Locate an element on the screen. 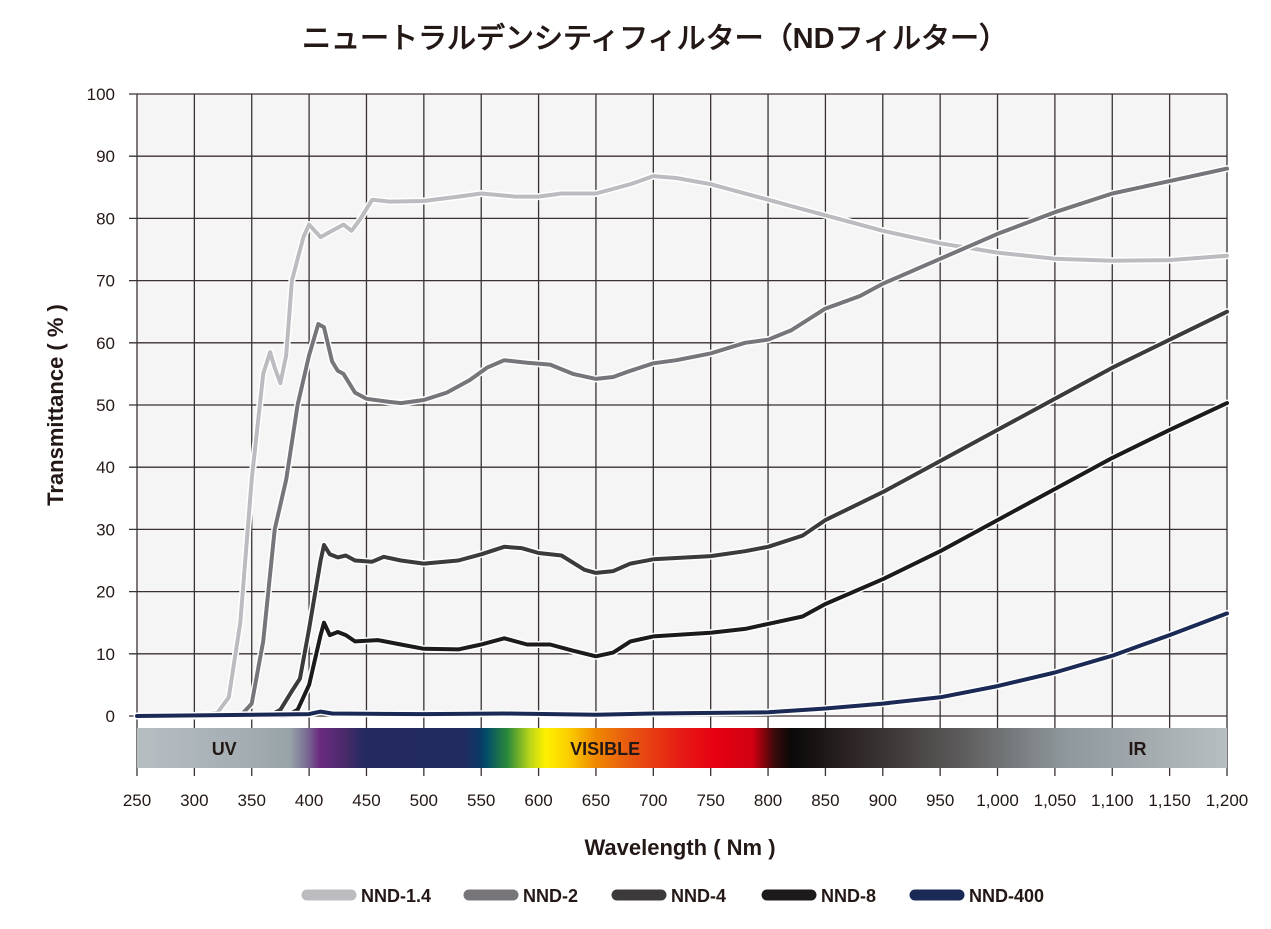 Image resolution: width=1271 pixels, height=929 pixels. spectrum-label: IR is located at coordinates (1138, 749).